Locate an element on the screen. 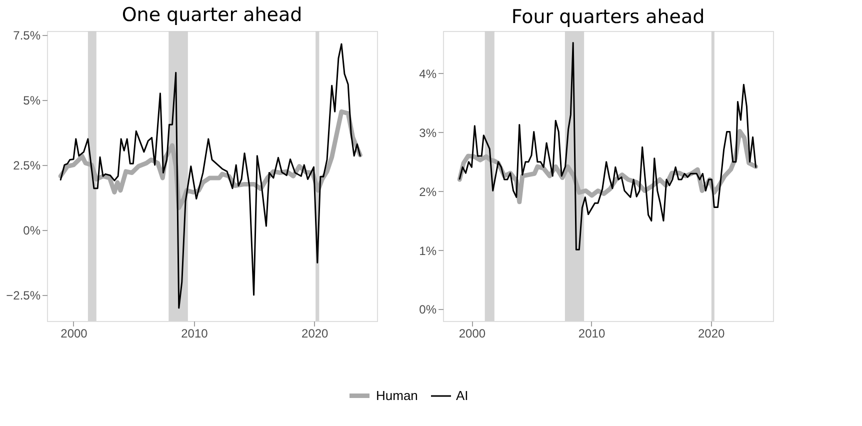 The height and width of the screenshot is (426, 862). y-tick-label: 2.5% is located at coordinates (27, 165).